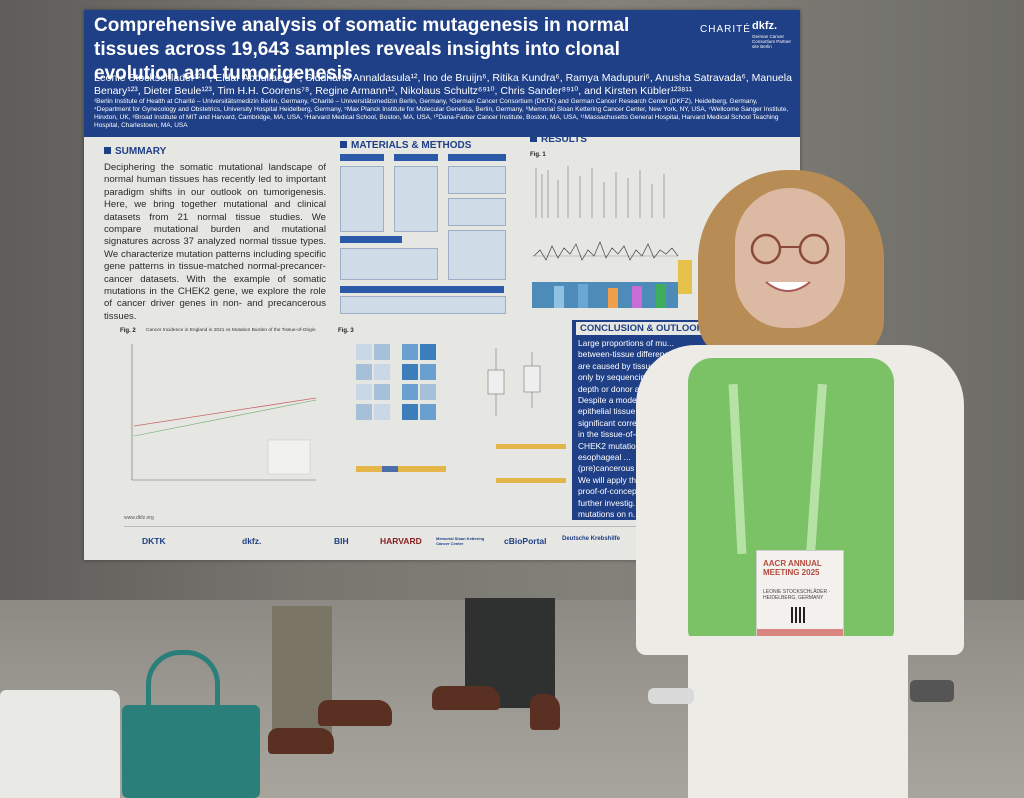 The height and width of the screenshot is (798, 1024). Describe the element at coordinates (460, 541) in the screenshot. I see `mskcc-logo: Memorial Sloan Kettering Cancer Center` at that location.